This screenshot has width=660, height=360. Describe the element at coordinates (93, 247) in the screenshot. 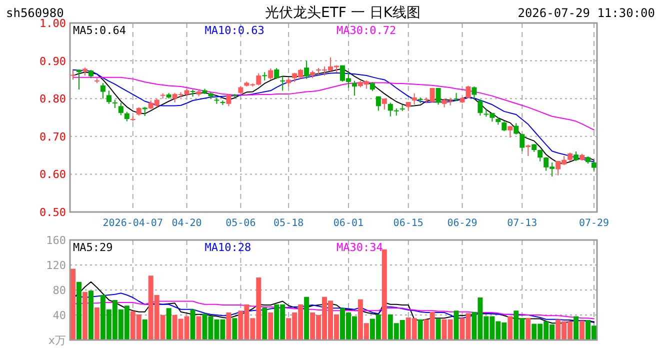

I see `text: MA5:29` at that location.